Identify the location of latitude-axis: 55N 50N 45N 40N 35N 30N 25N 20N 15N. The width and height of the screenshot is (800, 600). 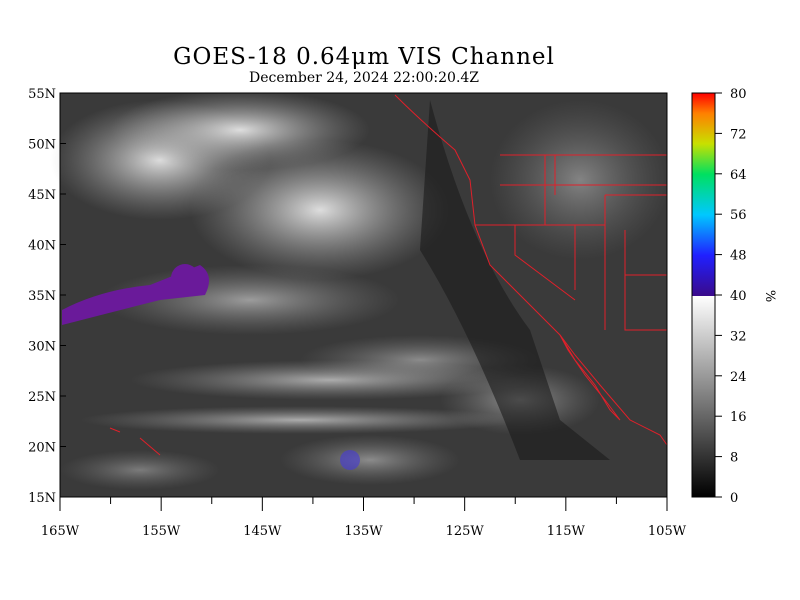
(47, 296).